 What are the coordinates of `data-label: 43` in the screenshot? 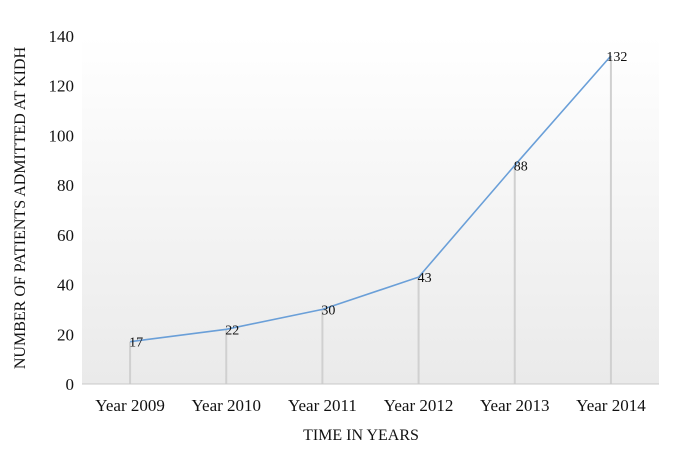 It's located at (425, 278).